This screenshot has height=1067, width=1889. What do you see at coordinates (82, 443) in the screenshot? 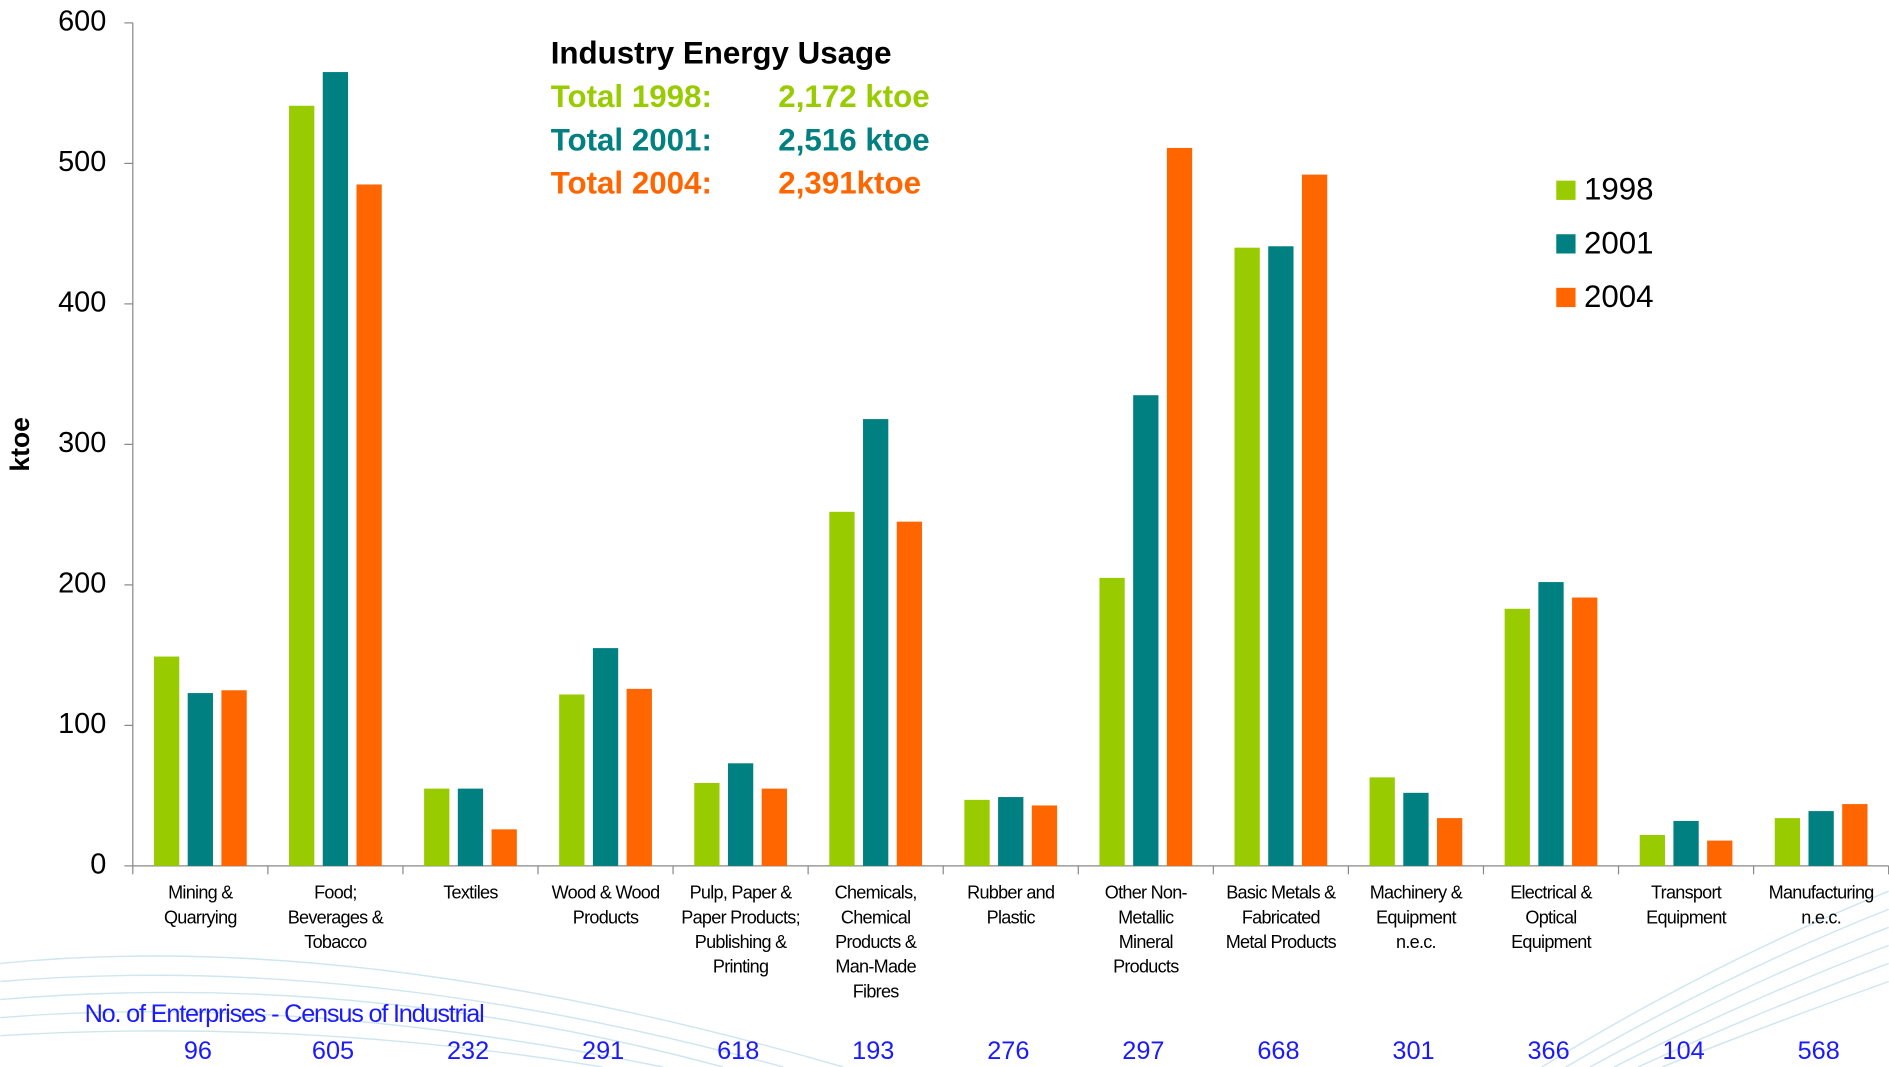
I see `y-tick-label: 300` at bounding box center [82, 443].